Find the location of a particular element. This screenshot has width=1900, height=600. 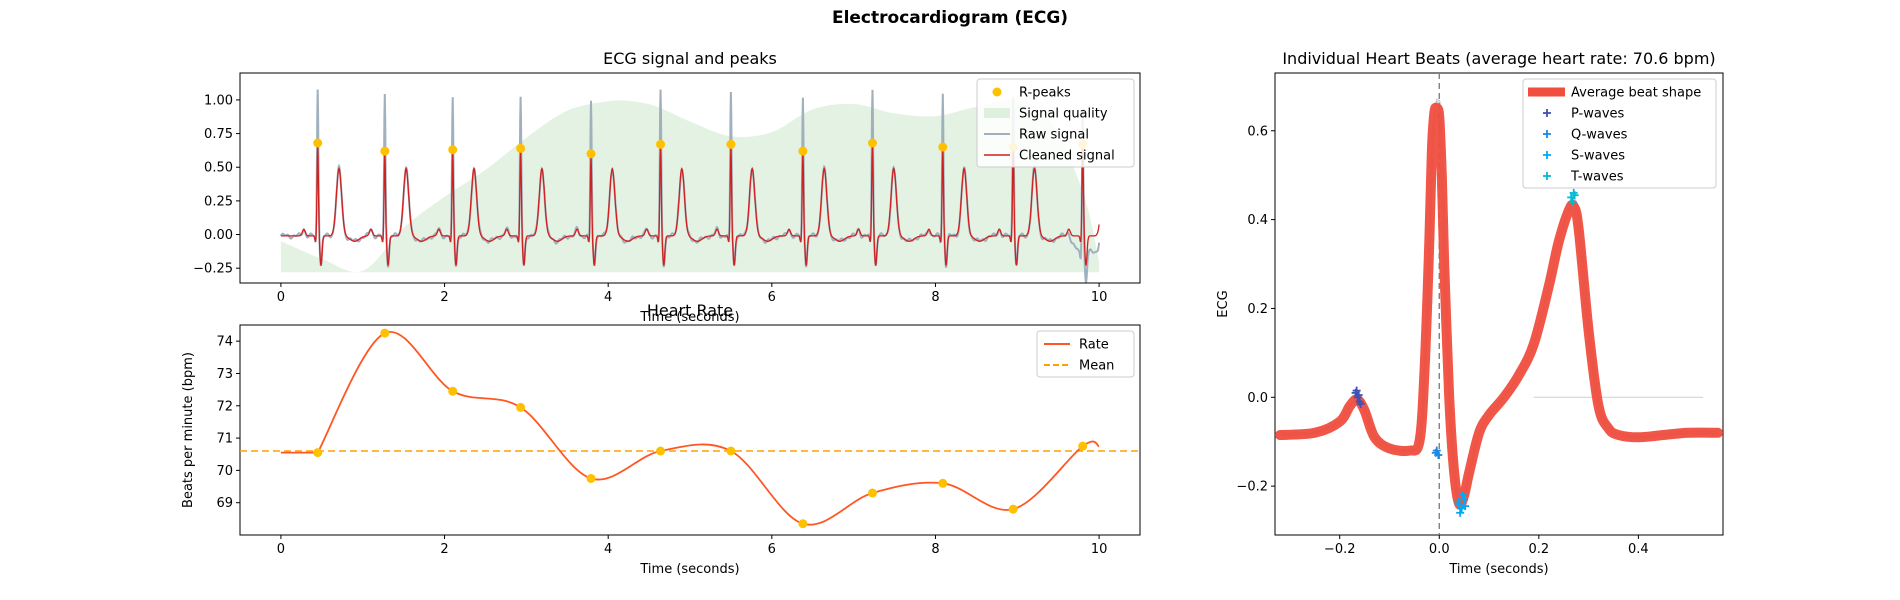

signal-quality-area is located at coordinates (690, 186).